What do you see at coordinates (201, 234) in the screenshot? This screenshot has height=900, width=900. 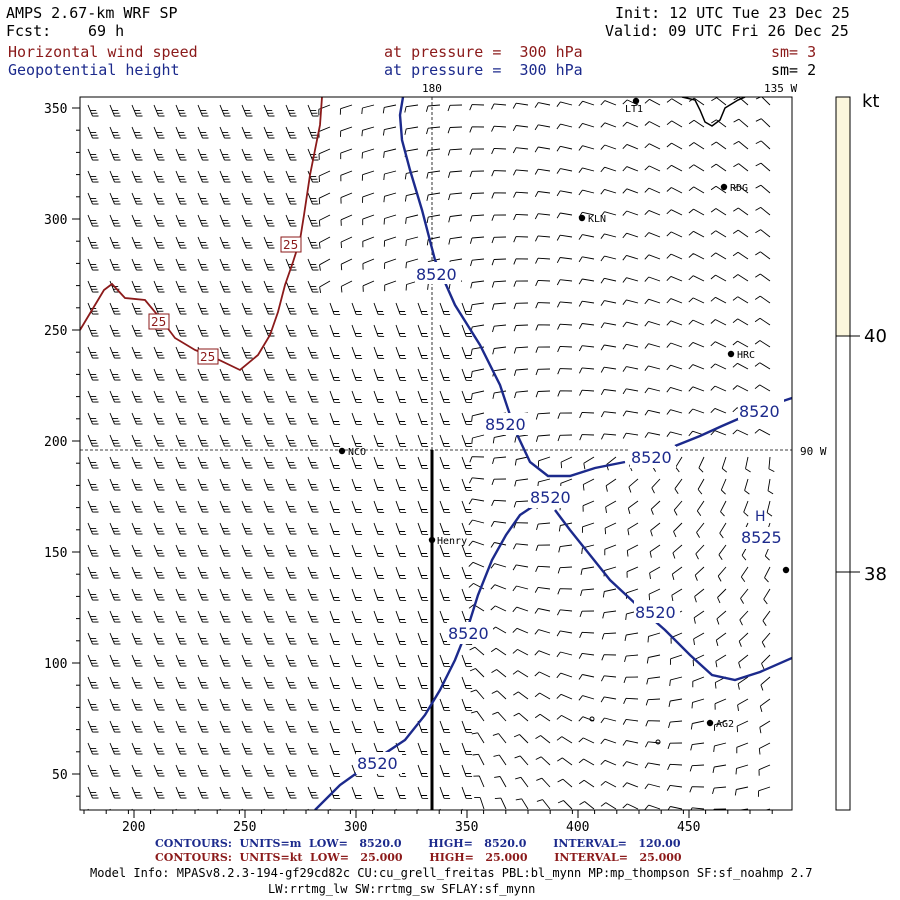 I see `wind-speed-contour` at bounding box center [201, 234].